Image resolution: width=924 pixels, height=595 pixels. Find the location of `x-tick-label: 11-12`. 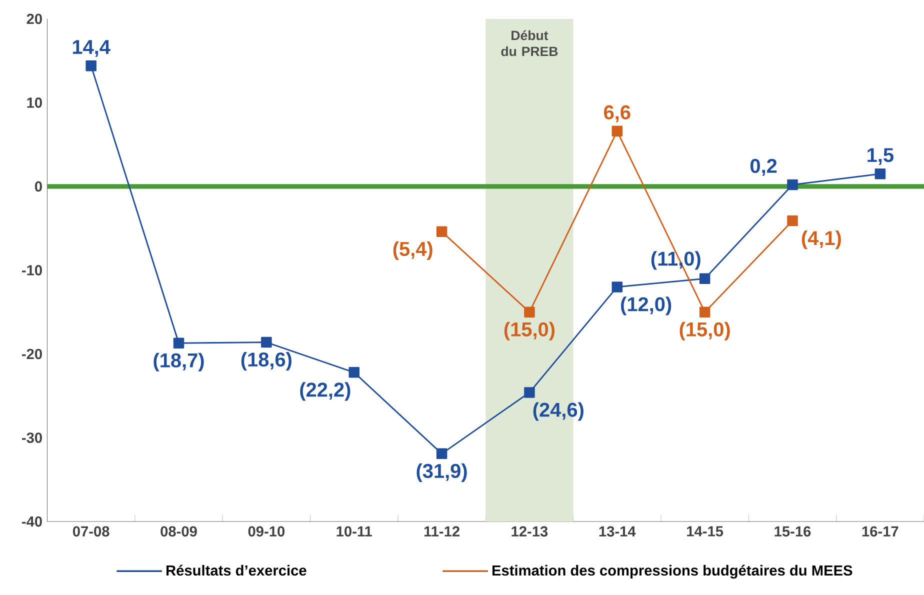

x-tick-label: 11-12 is located at coordinates (442, 531).